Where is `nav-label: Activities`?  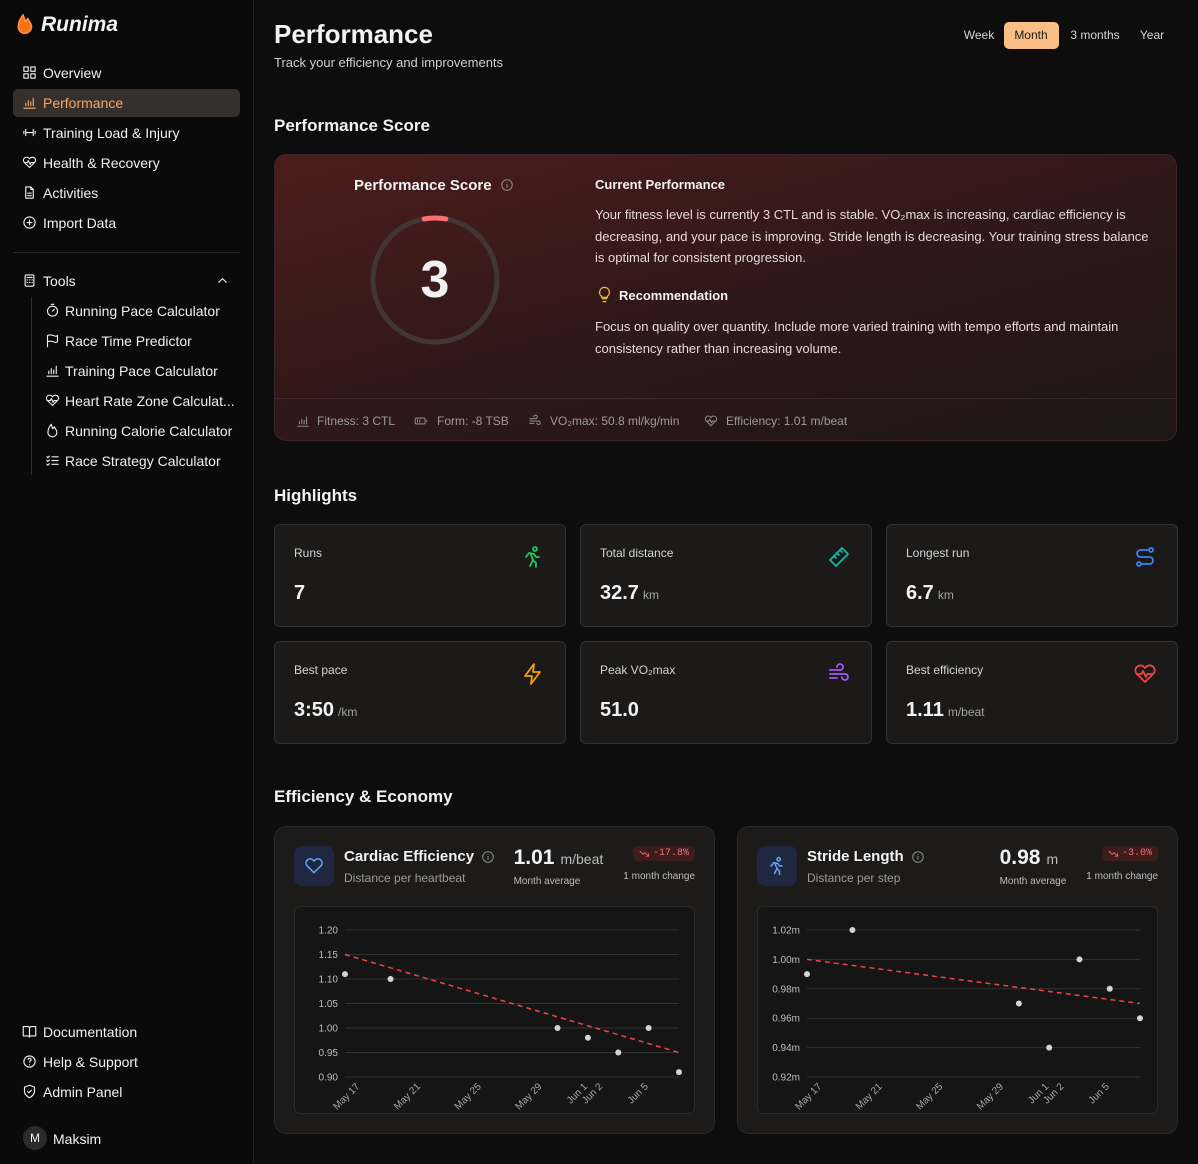
nav-label: Activities is located at coordinates (71, 193).